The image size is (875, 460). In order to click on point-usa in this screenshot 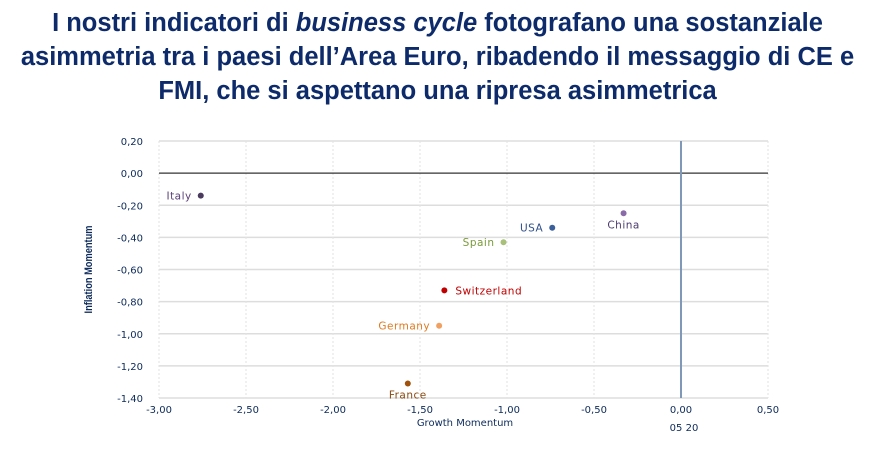, I will do `click(552, 227)`.